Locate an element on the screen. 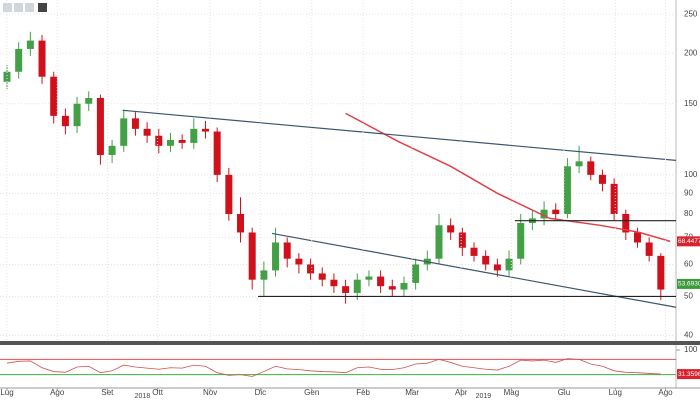 This screenshot has width=700, height=400. x-tick-label: Dic is located at coordinates (261, 392).